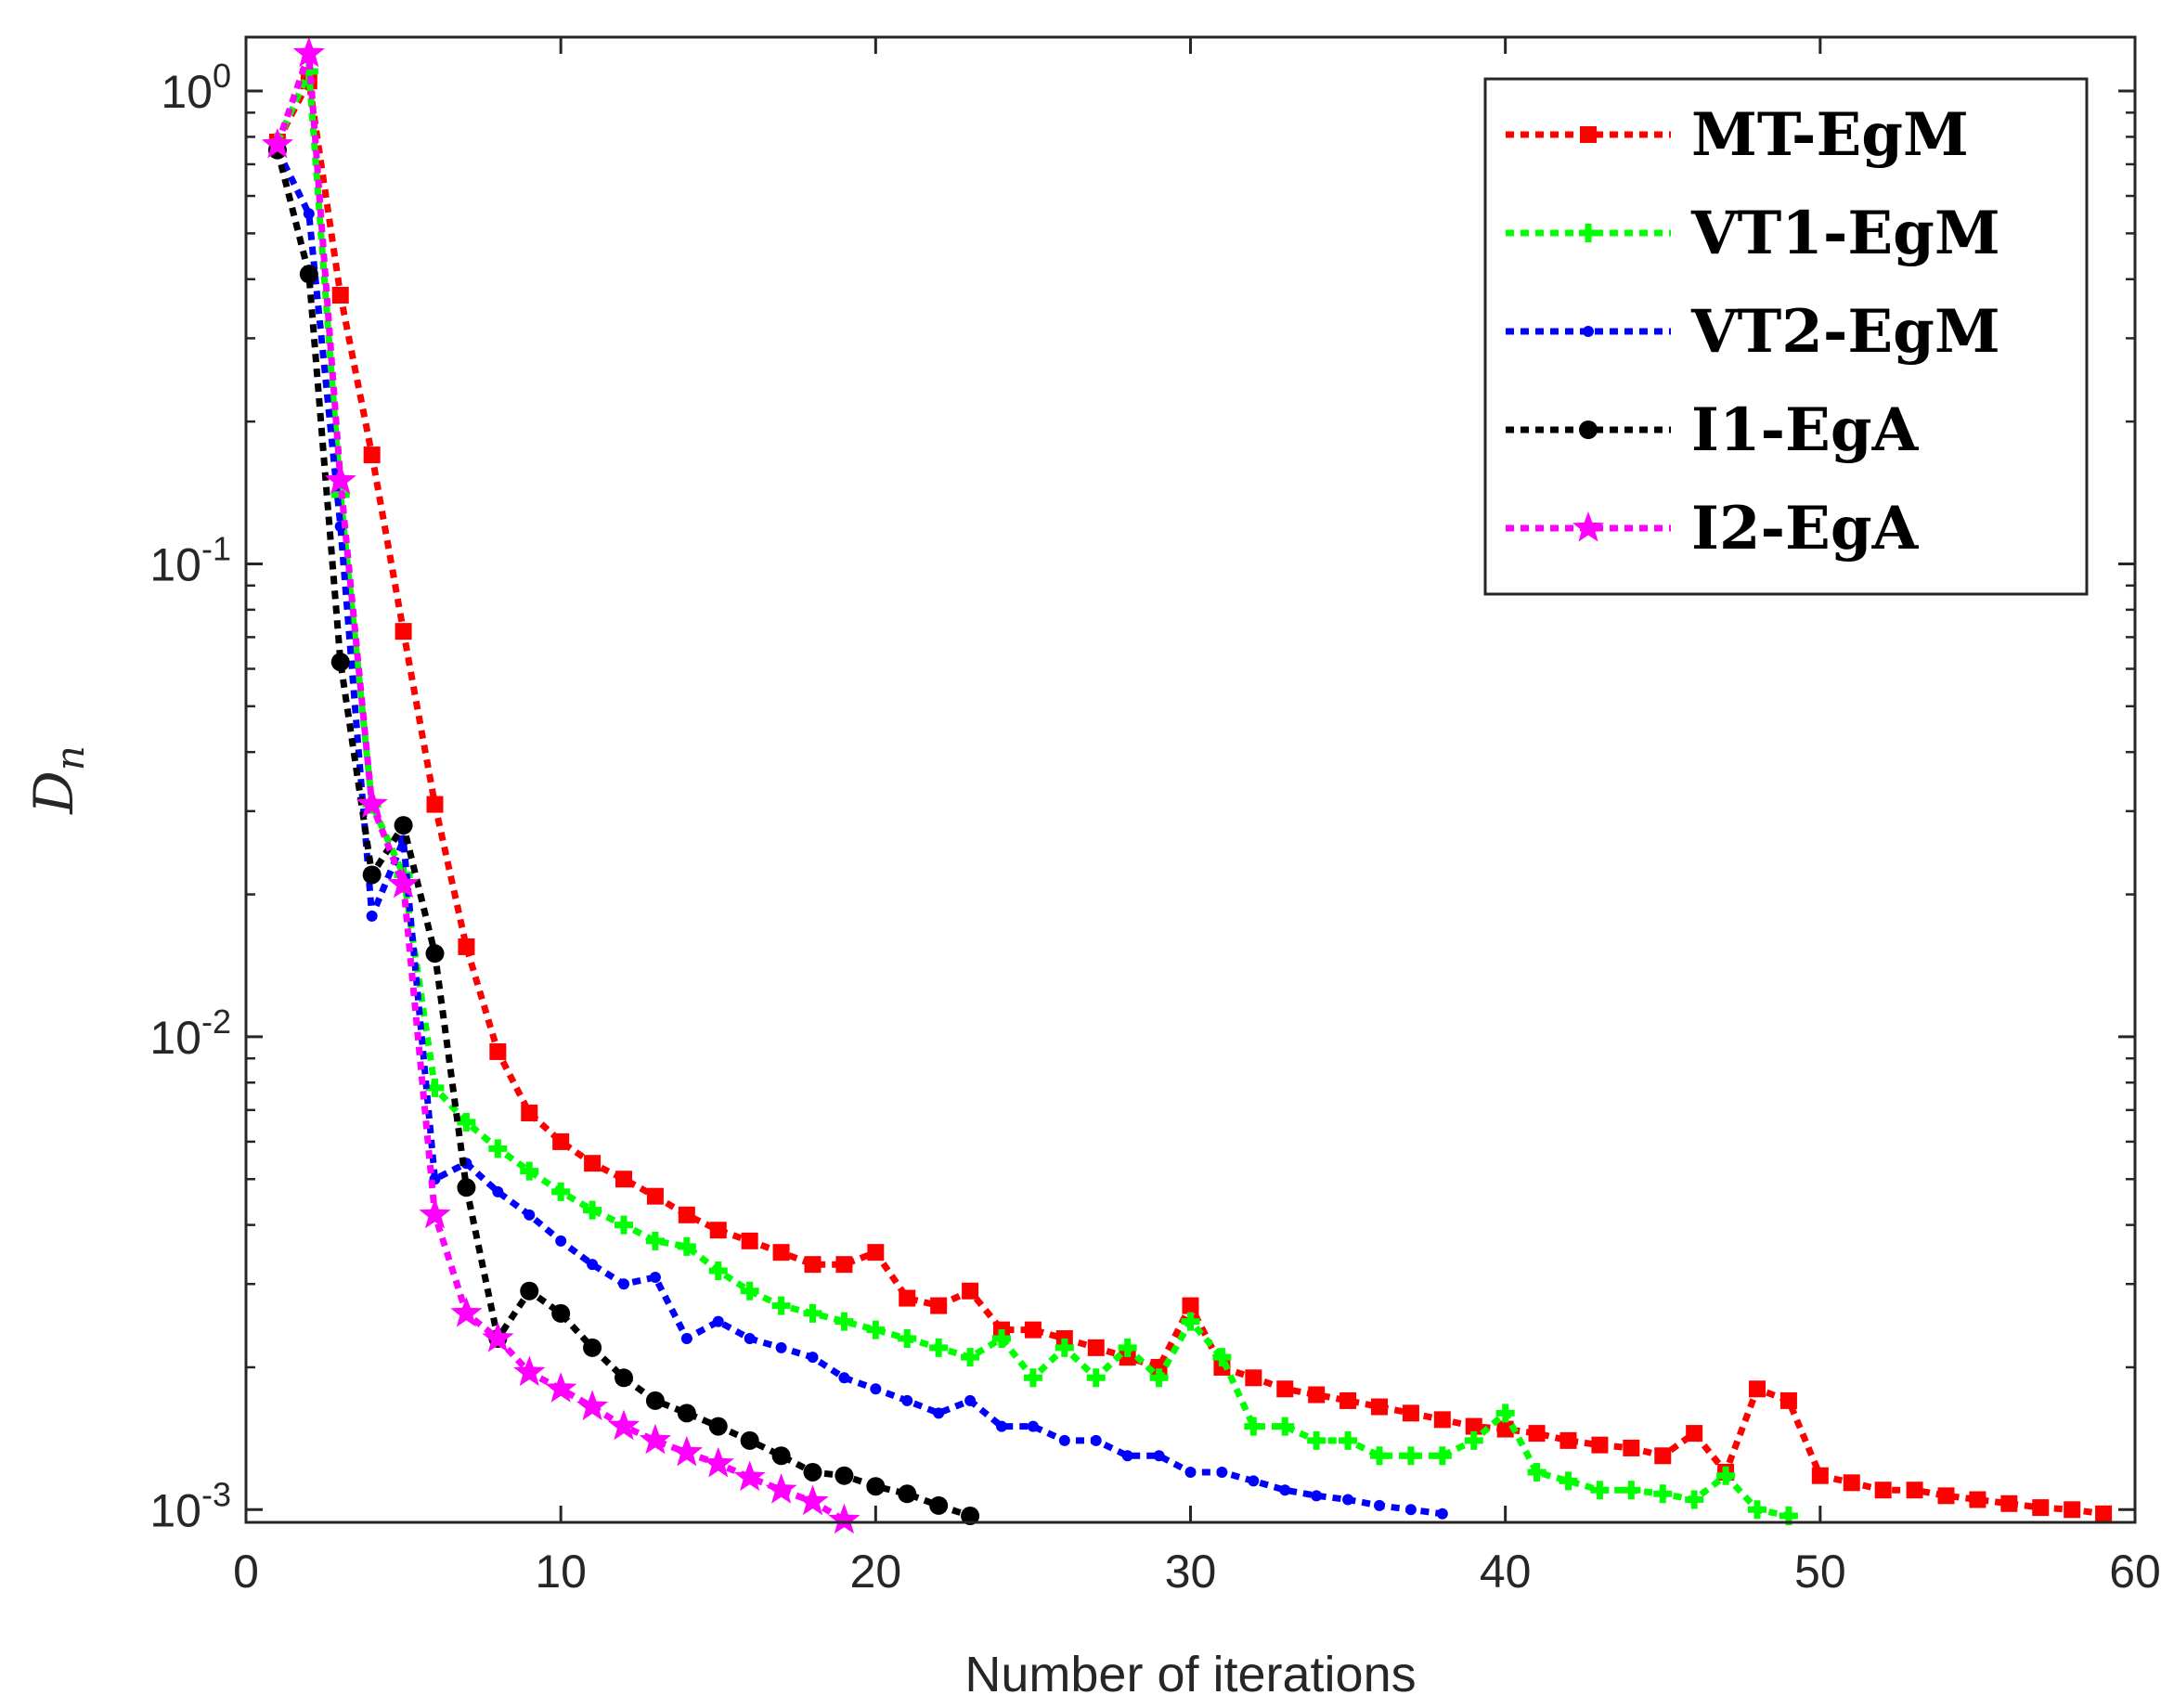 This screenshot has height=1708, width=2174. I want to click on legend-label: MT-EgM, so click(1830, 135).